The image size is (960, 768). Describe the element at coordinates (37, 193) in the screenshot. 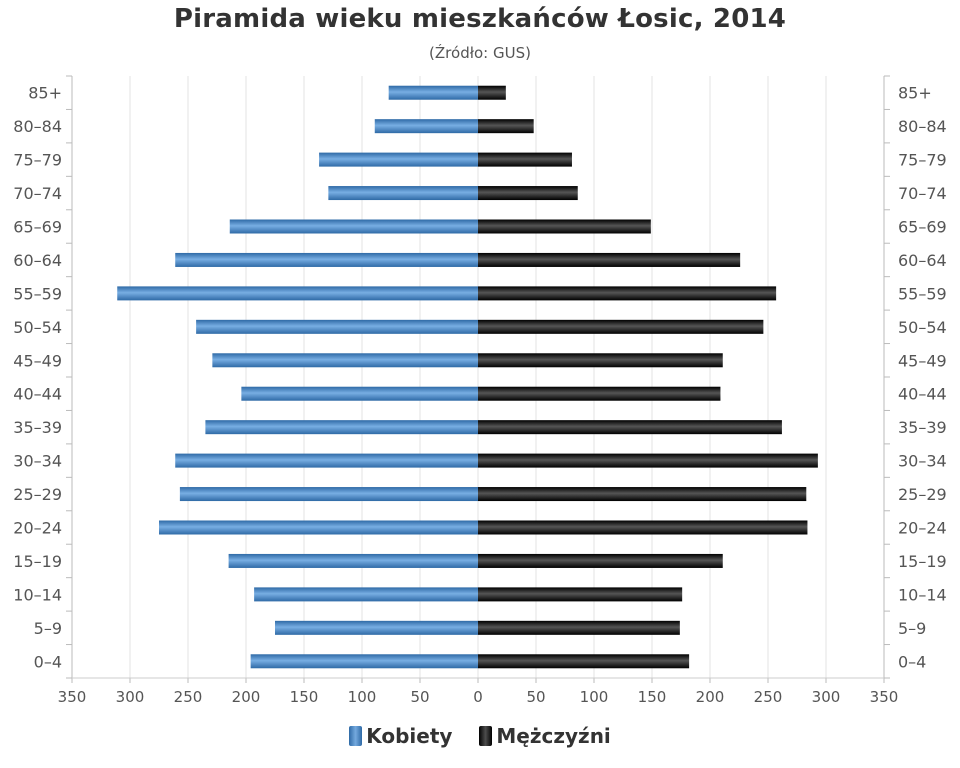

I see `y-tick-label-left: 70–74` at that location.